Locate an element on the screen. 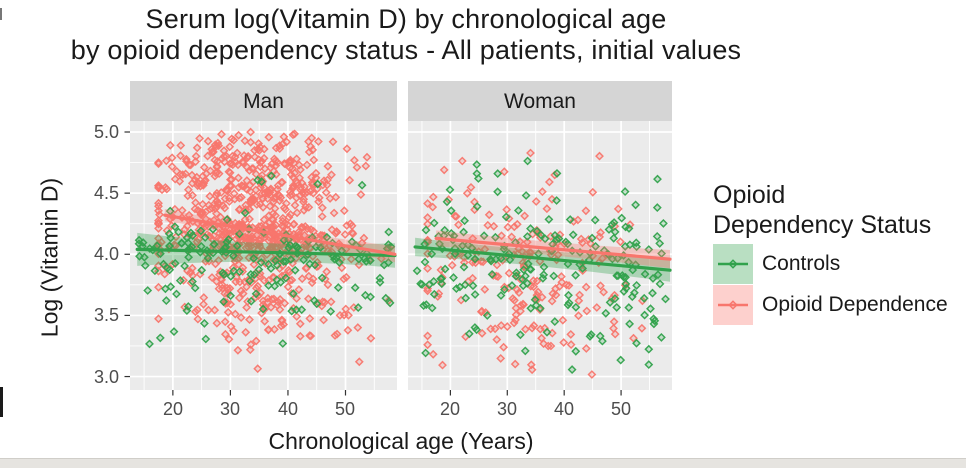  points-layer-opioid is located at coordinates (274, 250).